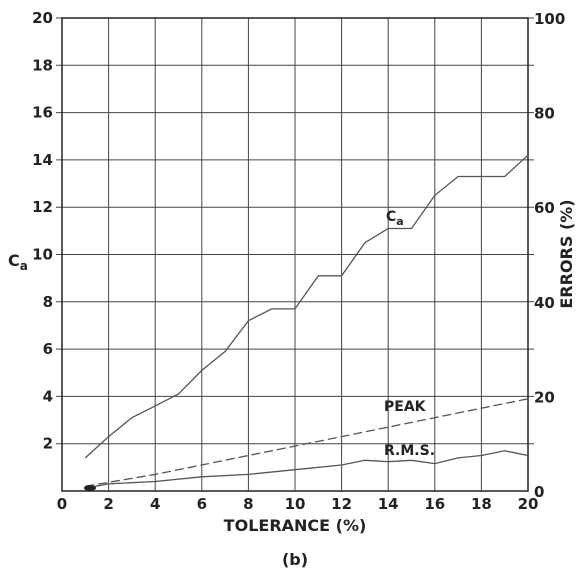 This screenshot has height=575, width=588. I want to click on x-tick-label: 6, so click(202, 504).